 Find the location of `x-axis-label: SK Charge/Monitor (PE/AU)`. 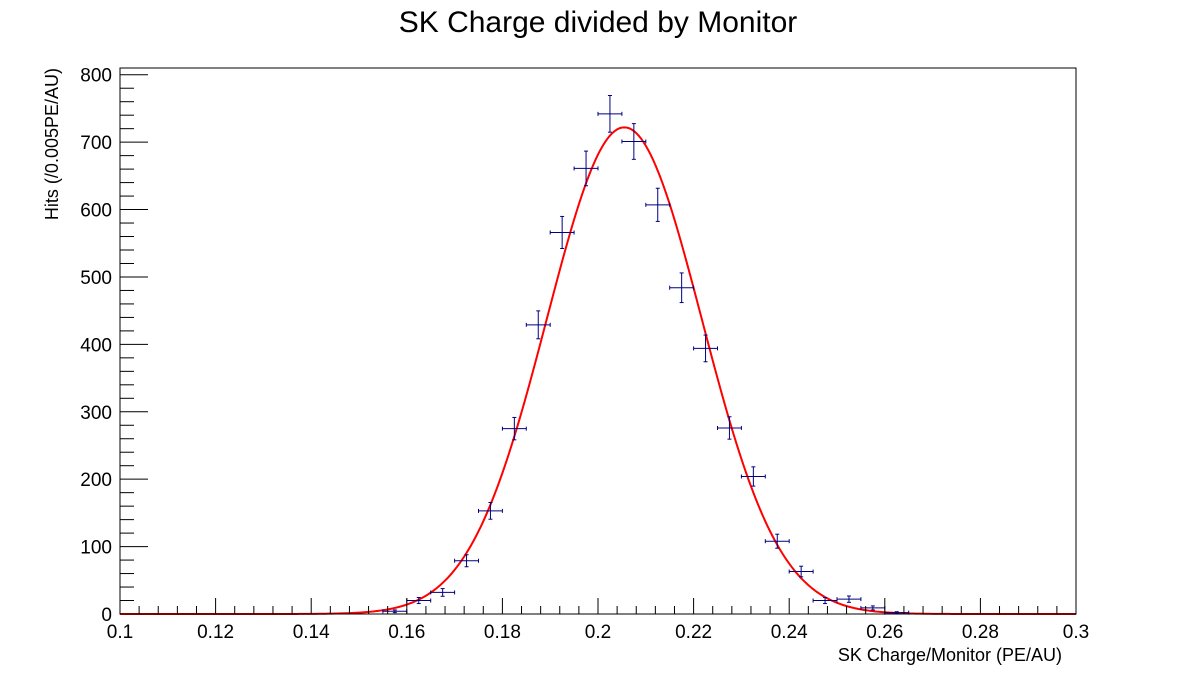

x-axis-label: SK Charge/Monitor (PE/AU) is located at coordinates (950, 655).